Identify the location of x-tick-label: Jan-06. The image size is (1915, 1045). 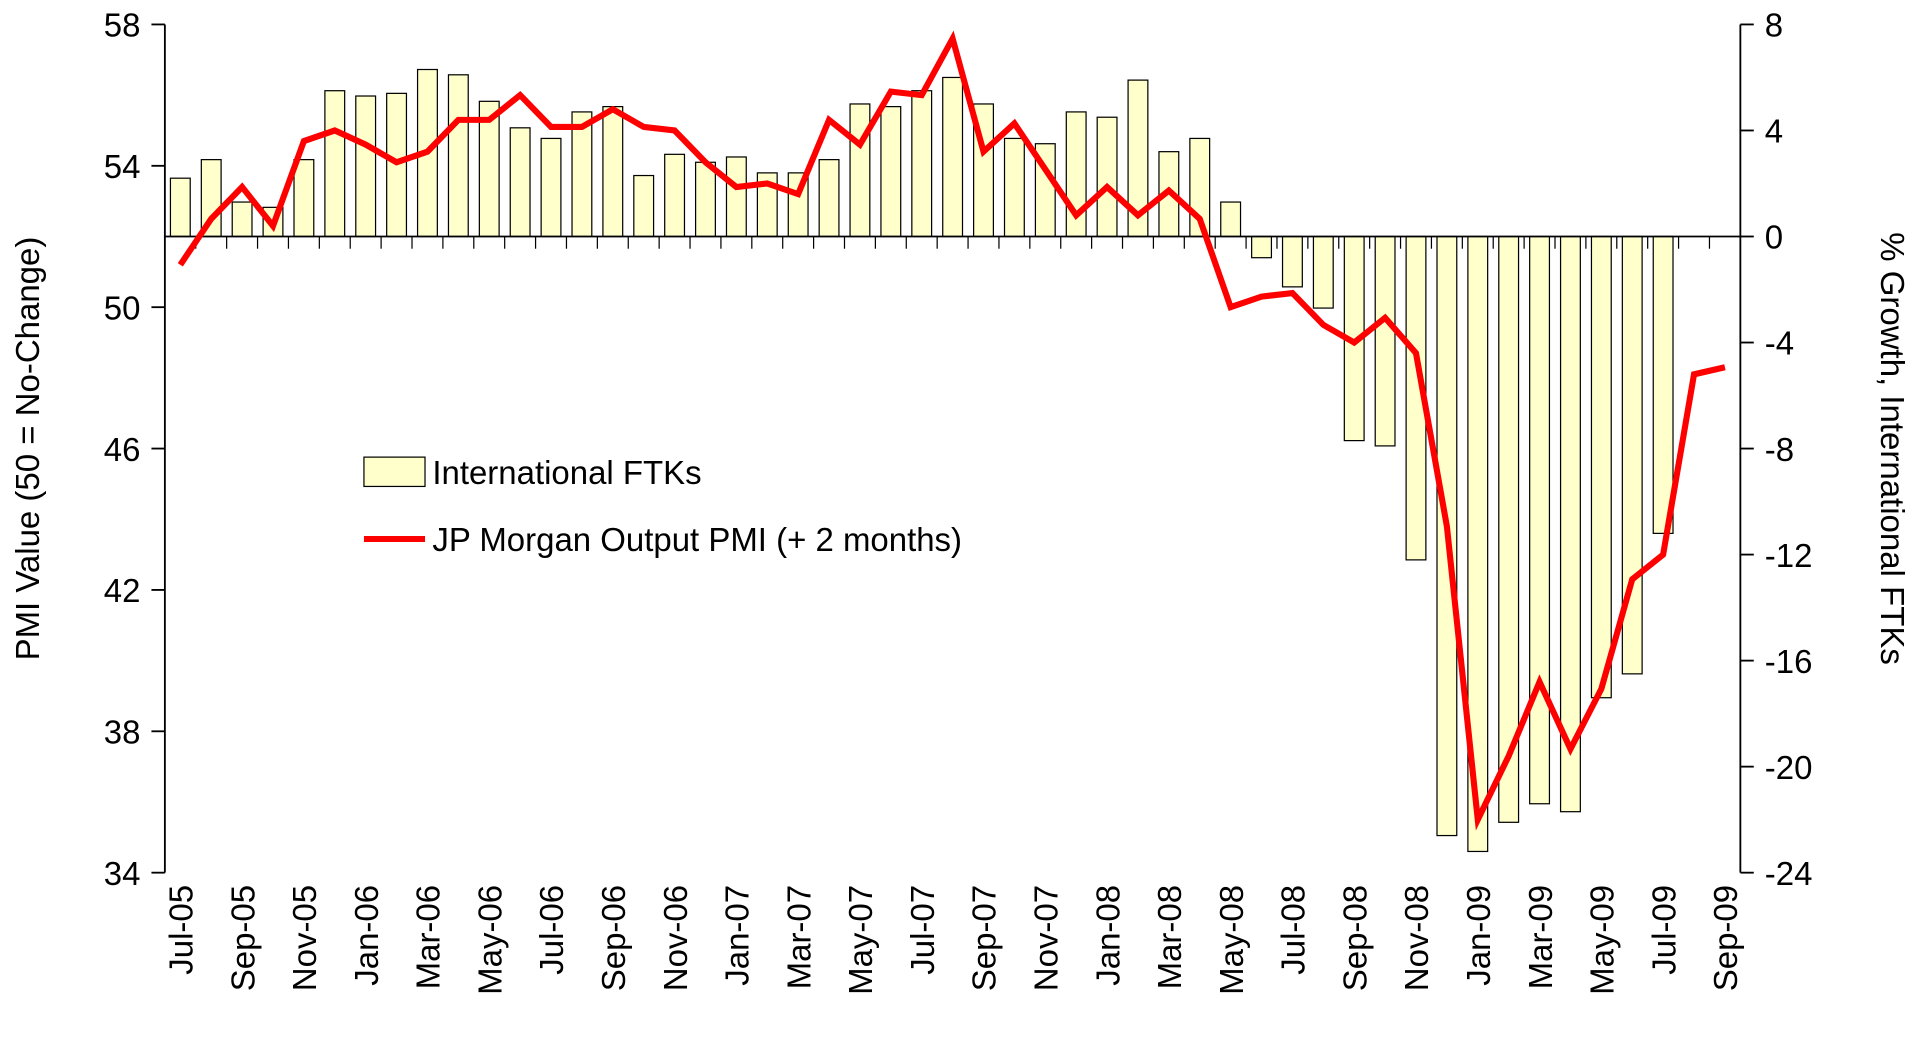
(366, 935).